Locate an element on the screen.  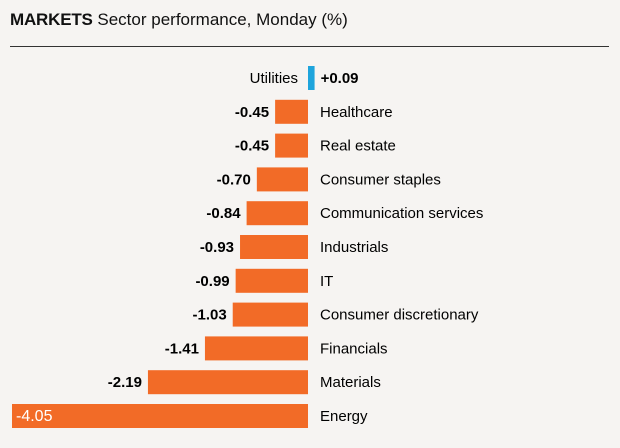
category-label: Utilities is located at coordinates (274, 78).